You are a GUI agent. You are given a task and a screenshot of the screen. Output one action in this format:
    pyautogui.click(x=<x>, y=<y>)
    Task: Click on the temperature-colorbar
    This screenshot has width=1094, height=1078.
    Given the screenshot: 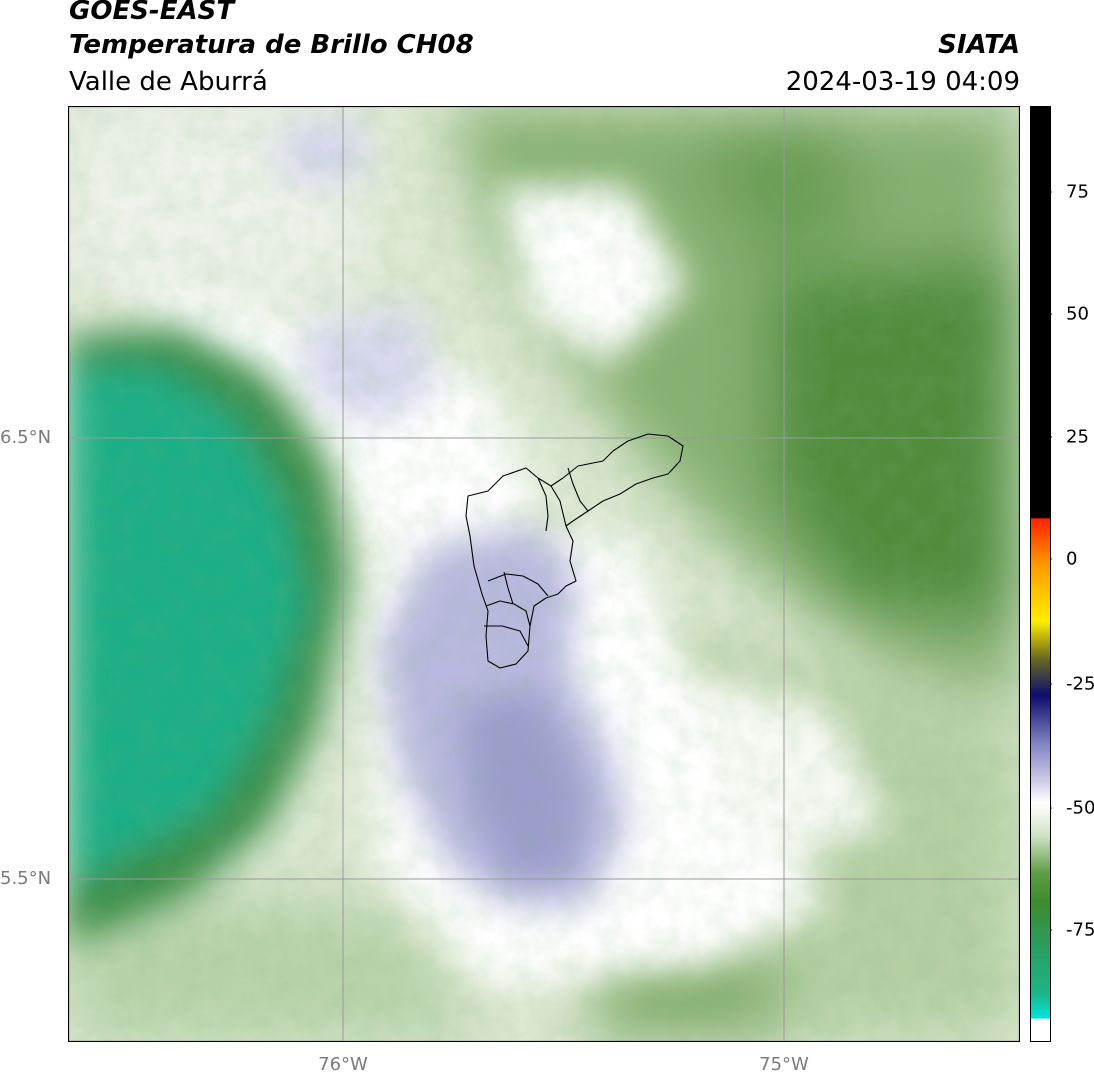 What is the action you would take?
    pyautogui.click(x=1041, y=574)
    